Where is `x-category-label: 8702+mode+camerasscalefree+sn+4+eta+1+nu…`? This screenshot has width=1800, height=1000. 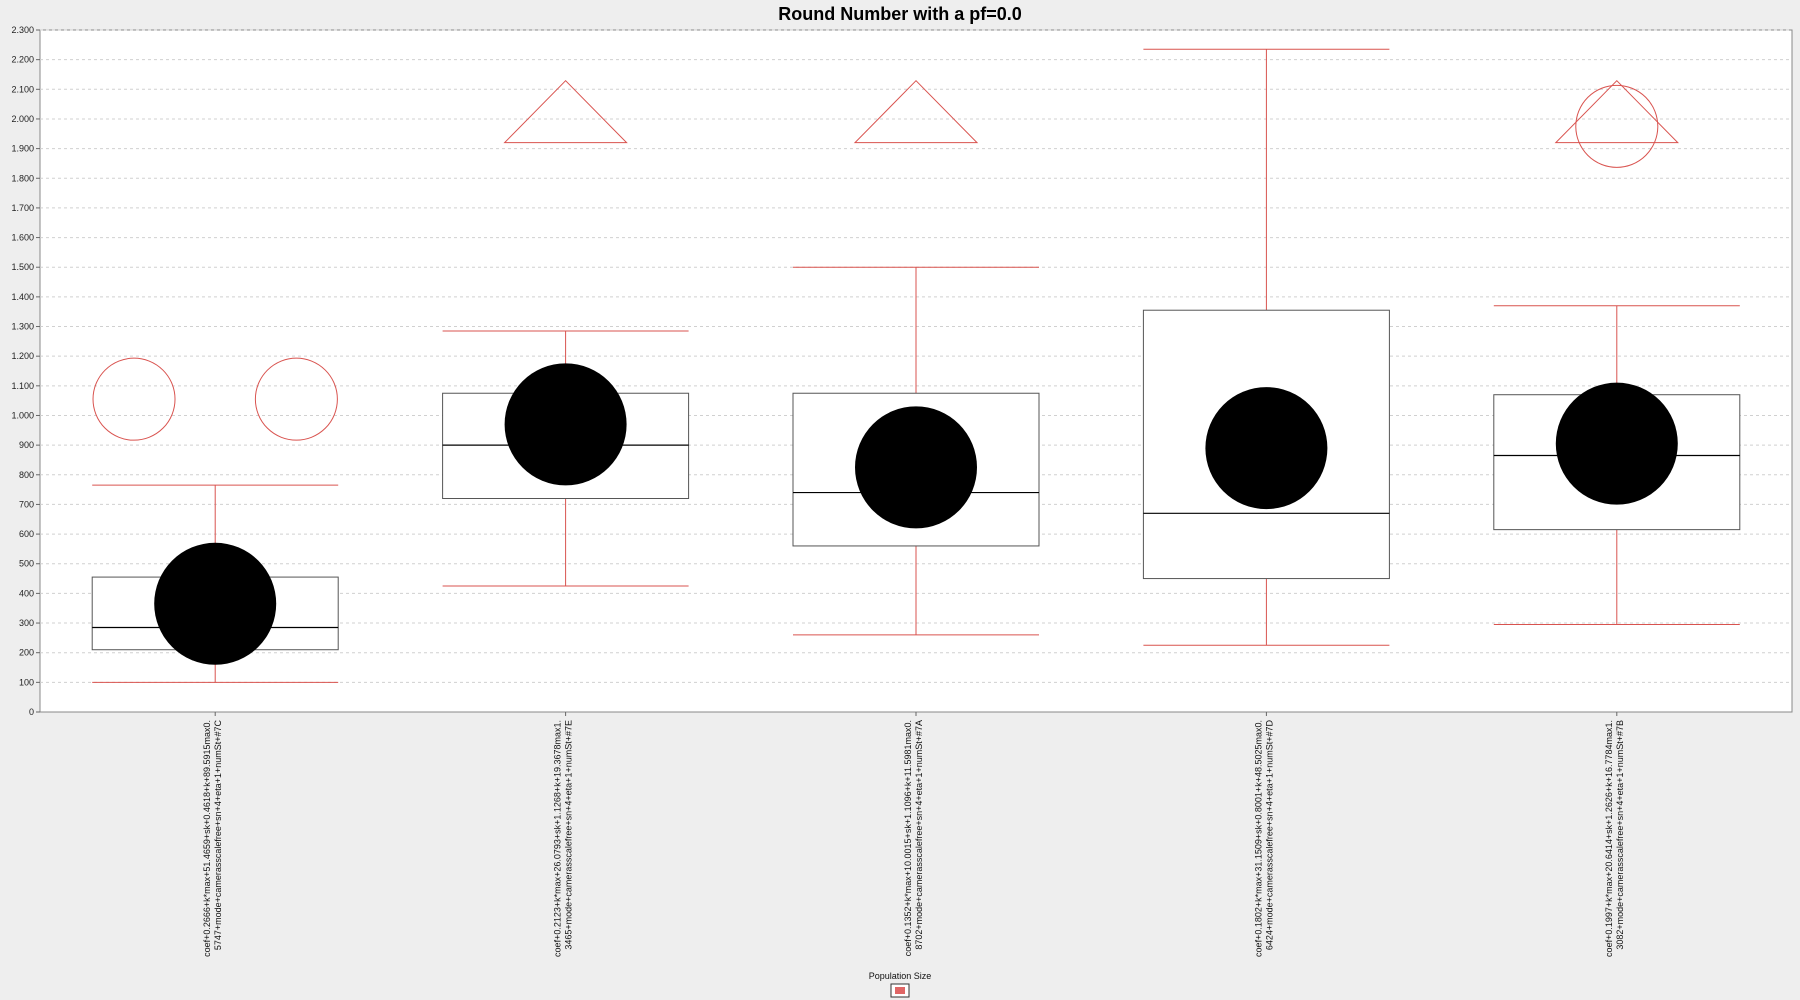 x-category-label: 8702+mode+camerasscalefree+sn+4+eta+1+nu… is located at coordinates (919, 835).